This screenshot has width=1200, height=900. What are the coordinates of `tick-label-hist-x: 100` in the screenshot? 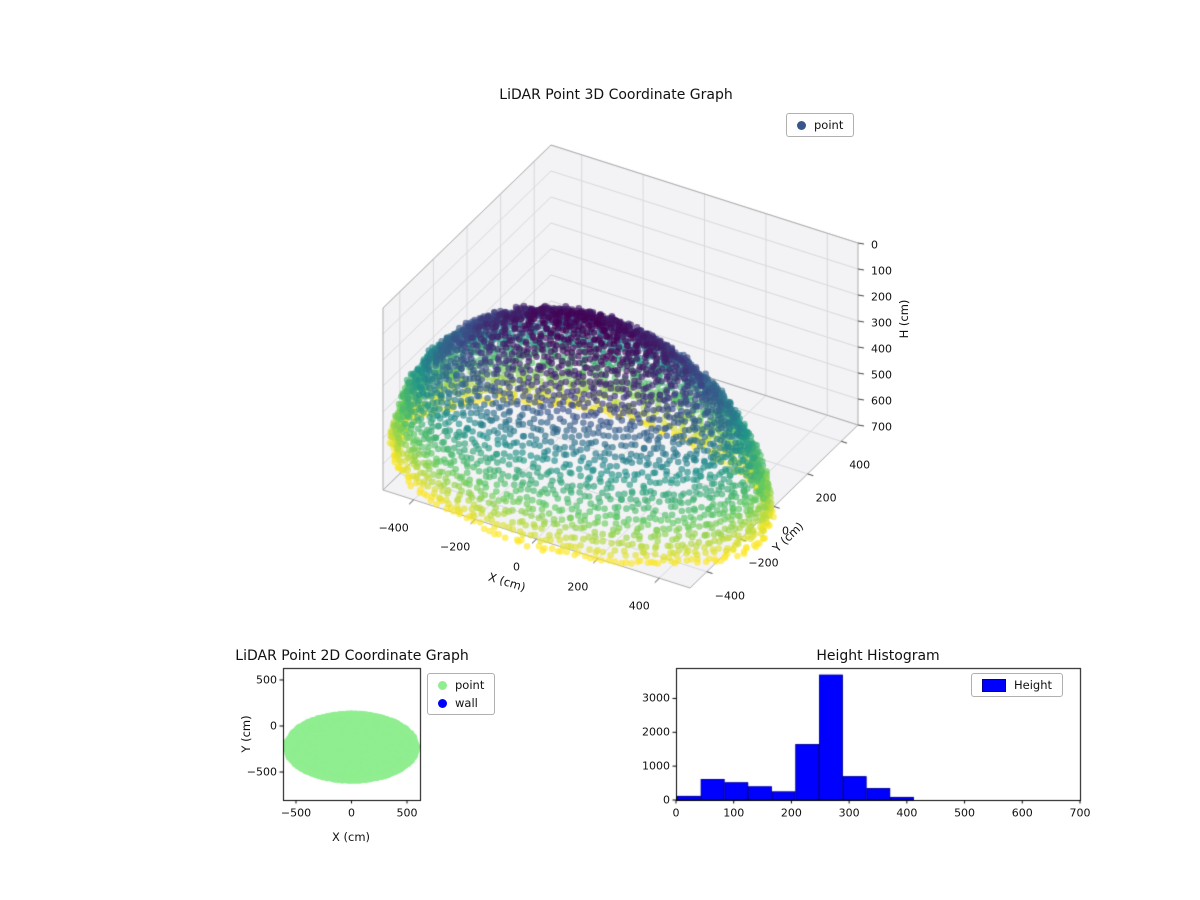 It's located at (734, 813).